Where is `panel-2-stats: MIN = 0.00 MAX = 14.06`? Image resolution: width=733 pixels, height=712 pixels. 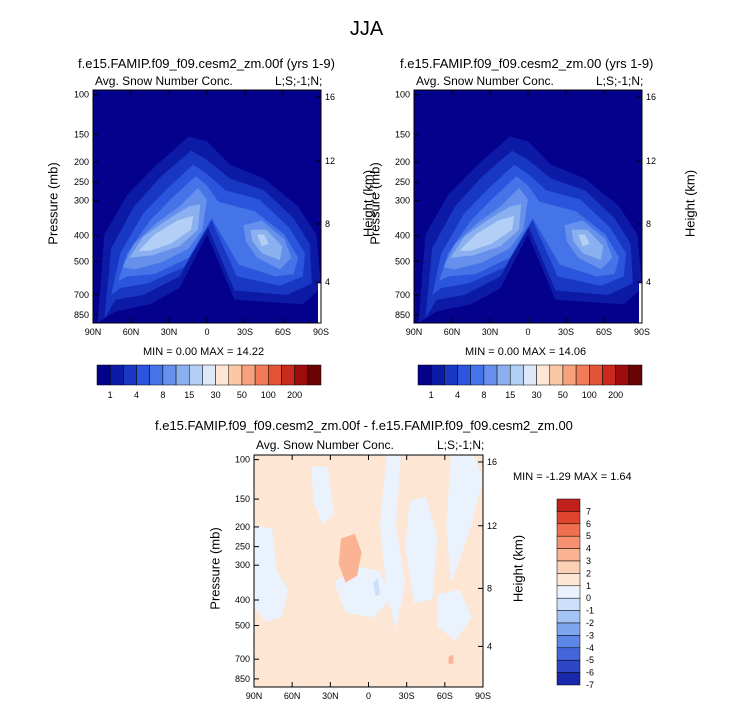
panel-2-stats: MIN = 0.00 MAX = 14.06 is located at coordinates (526, 352).